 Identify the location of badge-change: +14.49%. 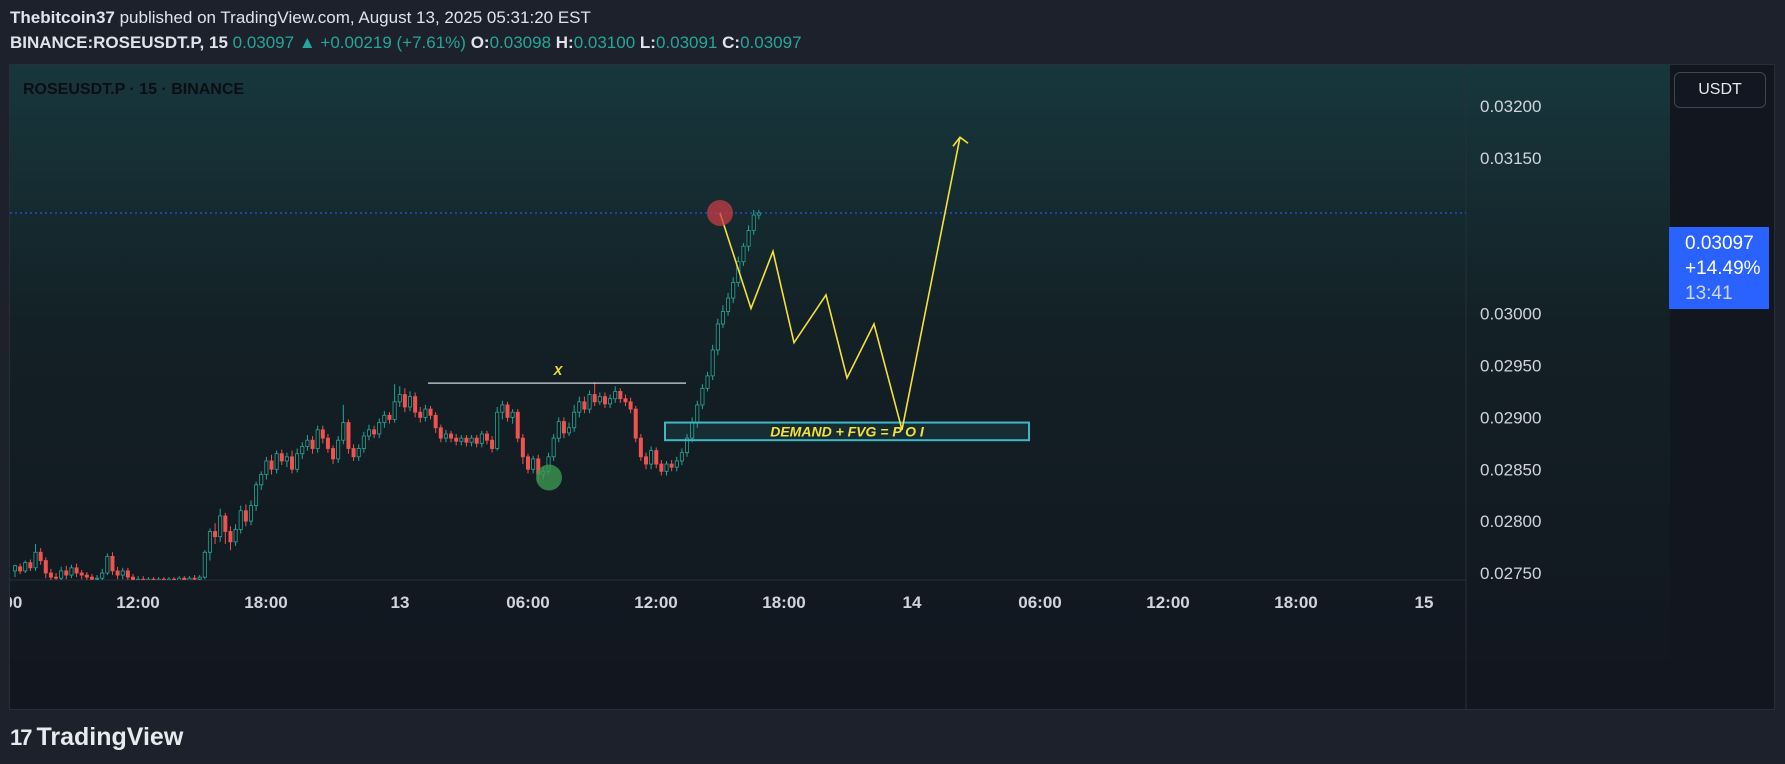
(1723, 268).